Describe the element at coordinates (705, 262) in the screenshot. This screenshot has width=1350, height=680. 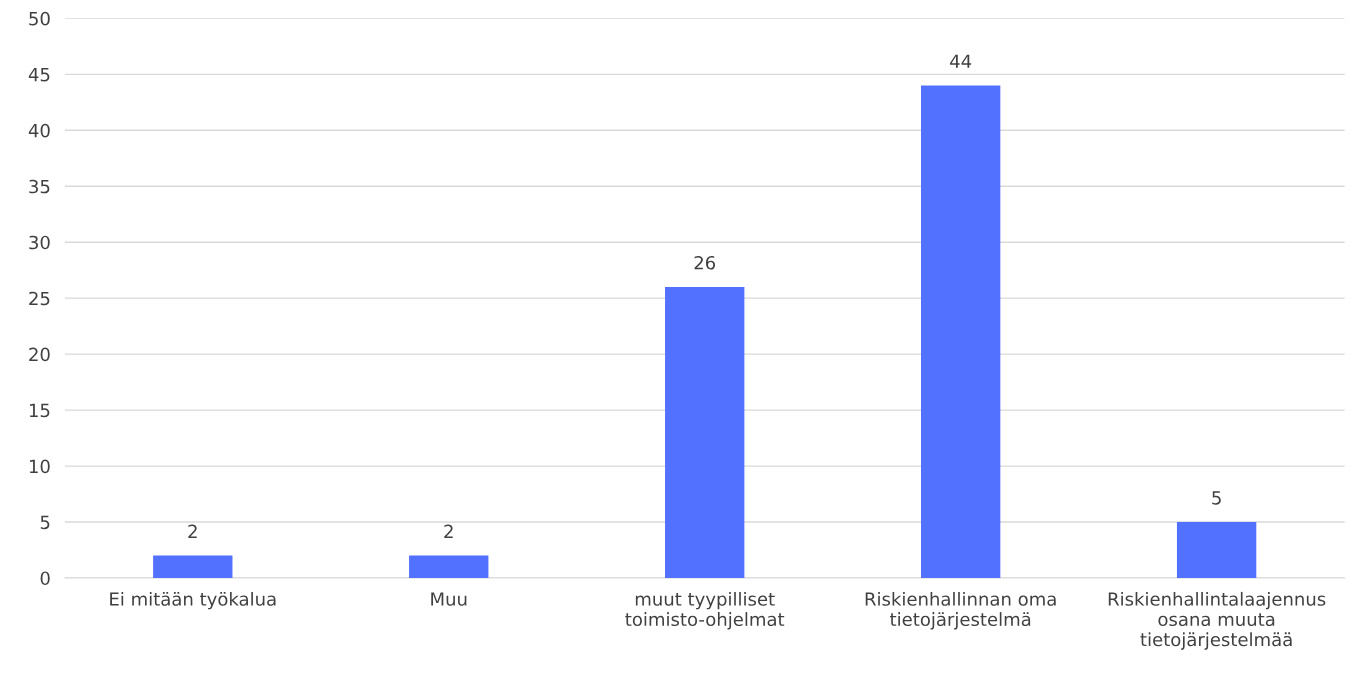
I see `data-label: 26` at that location.